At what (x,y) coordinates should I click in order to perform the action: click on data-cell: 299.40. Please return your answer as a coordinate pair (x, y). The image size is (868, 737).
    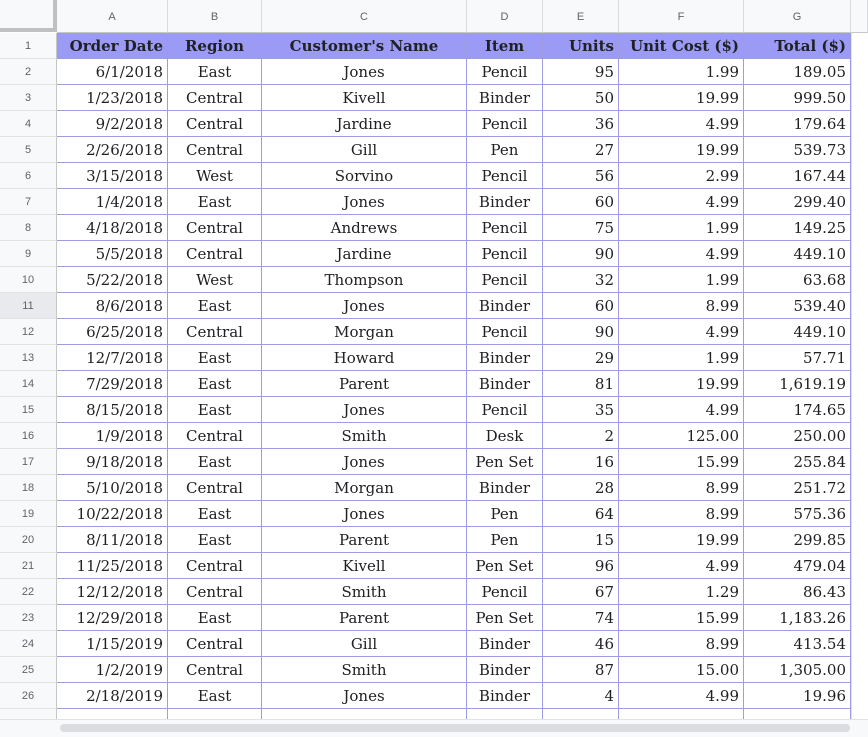
    Looking at the image, I should click on (797, 202).